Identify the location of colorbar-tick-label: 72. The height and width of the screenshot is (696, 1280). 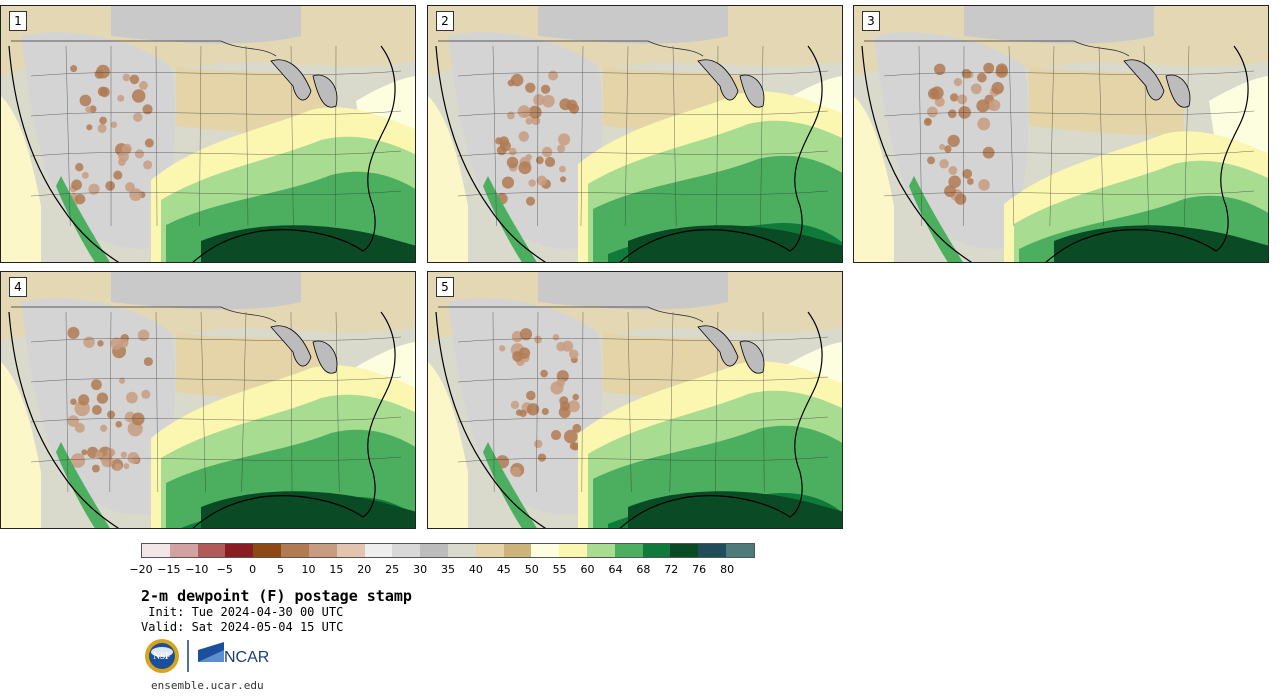
(671, 569).